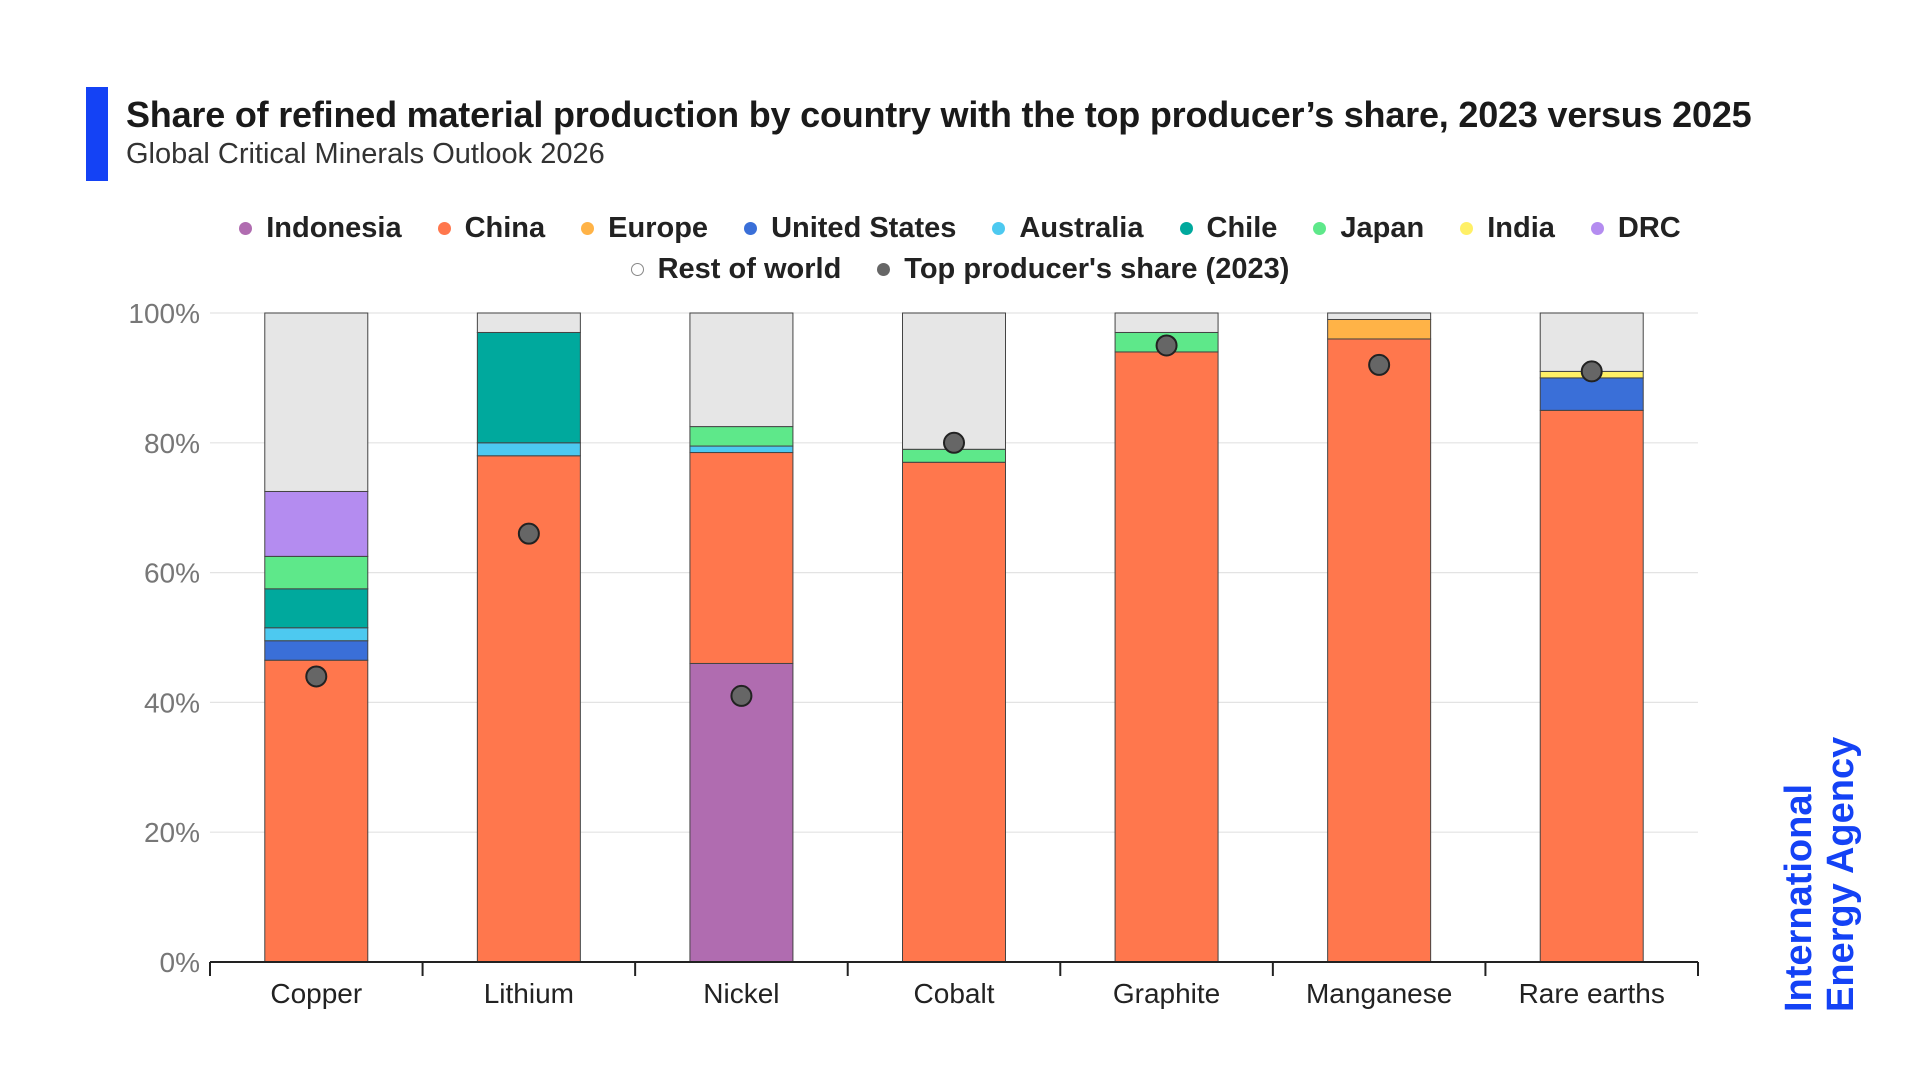 Image resolution: width=1920 pixels, height=1080 pixels. What do you see at coordinates (172, 443) in the screenshot?
I see `y-tick-label: 80%` at bounding box center [172, 443].